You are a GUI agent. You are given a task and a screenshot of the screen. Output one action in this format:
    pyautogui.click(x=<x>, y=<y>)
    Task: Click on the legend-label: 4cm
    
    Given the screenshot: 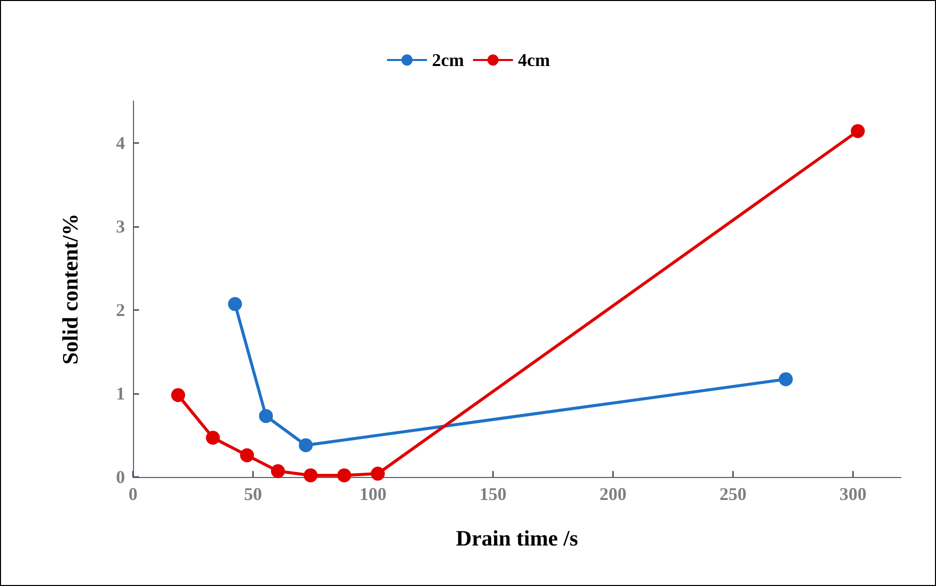 What is the action you would take?
    pyautogui.click(x=534, y=60)
    